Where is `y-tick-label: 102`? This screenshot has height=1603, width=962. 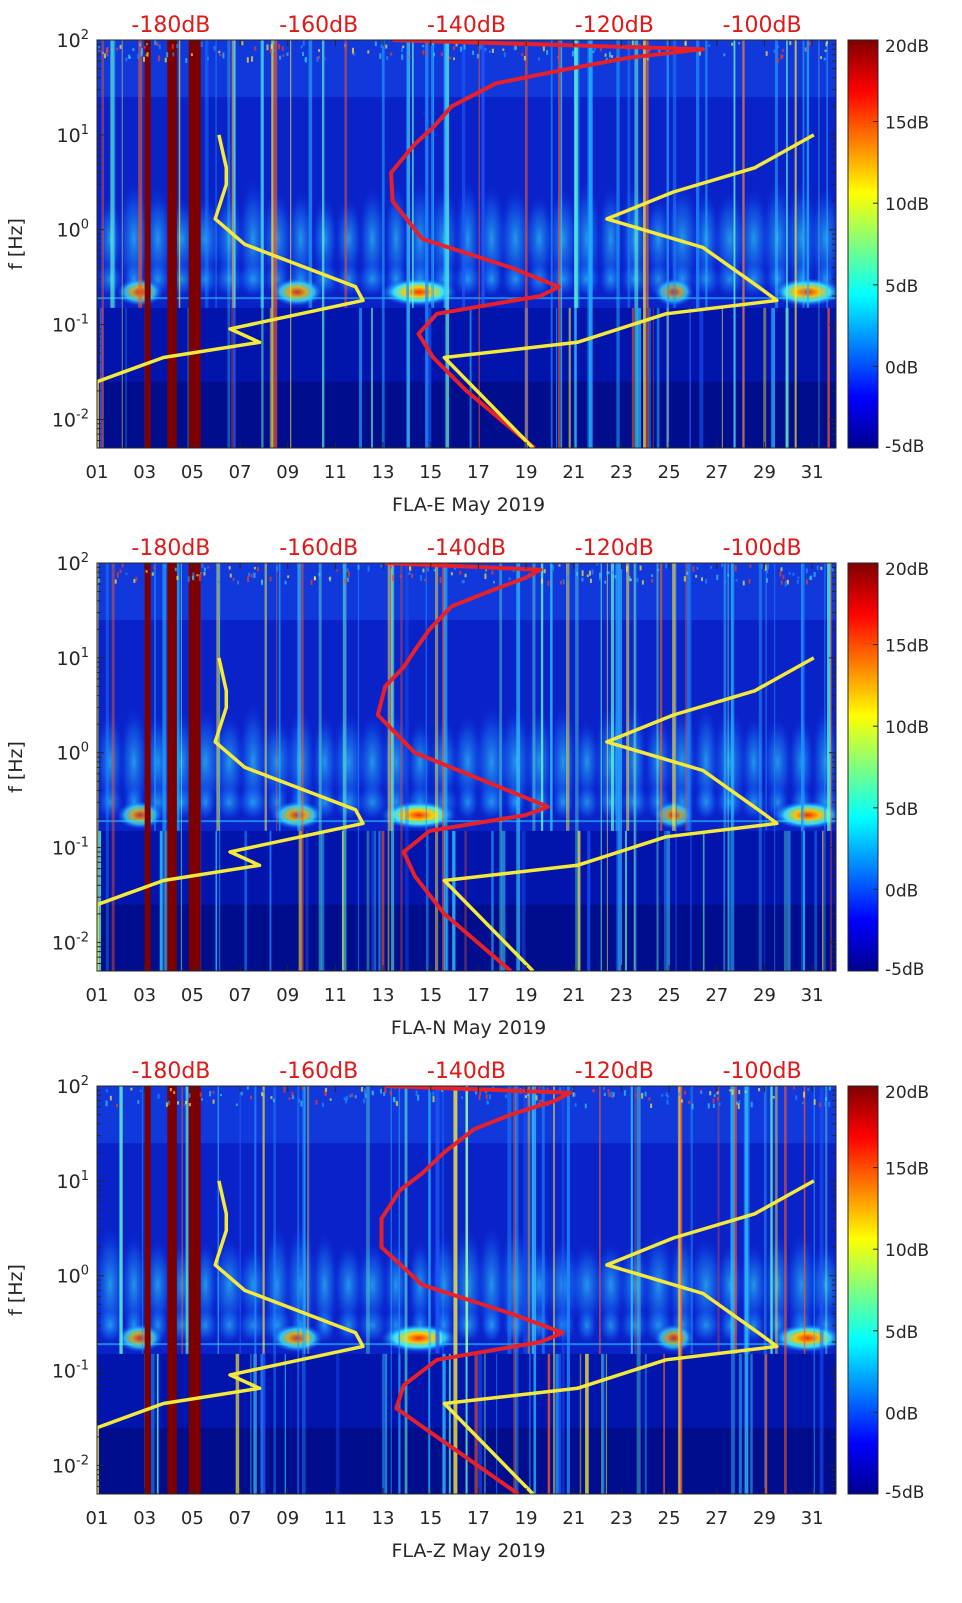 y-tick-label: 102 is located at coordinates (73, 563).